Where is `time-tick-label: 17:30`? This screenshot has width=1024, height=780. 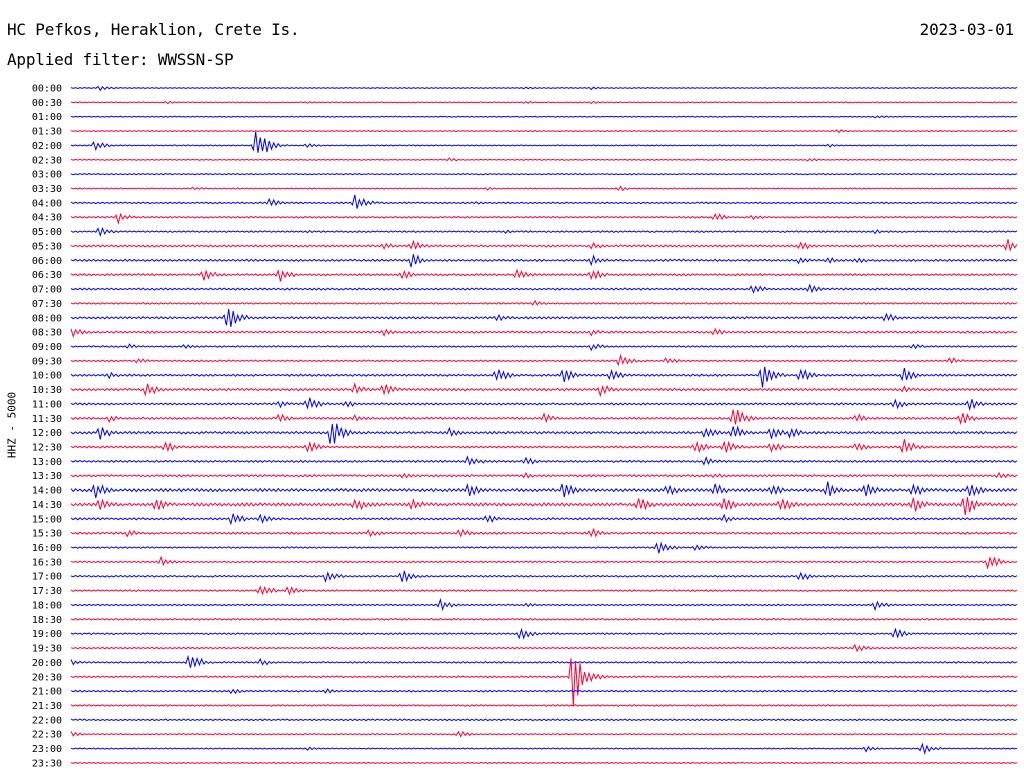
time-tick-label: 17:30 is located at coordinates (47, 591).